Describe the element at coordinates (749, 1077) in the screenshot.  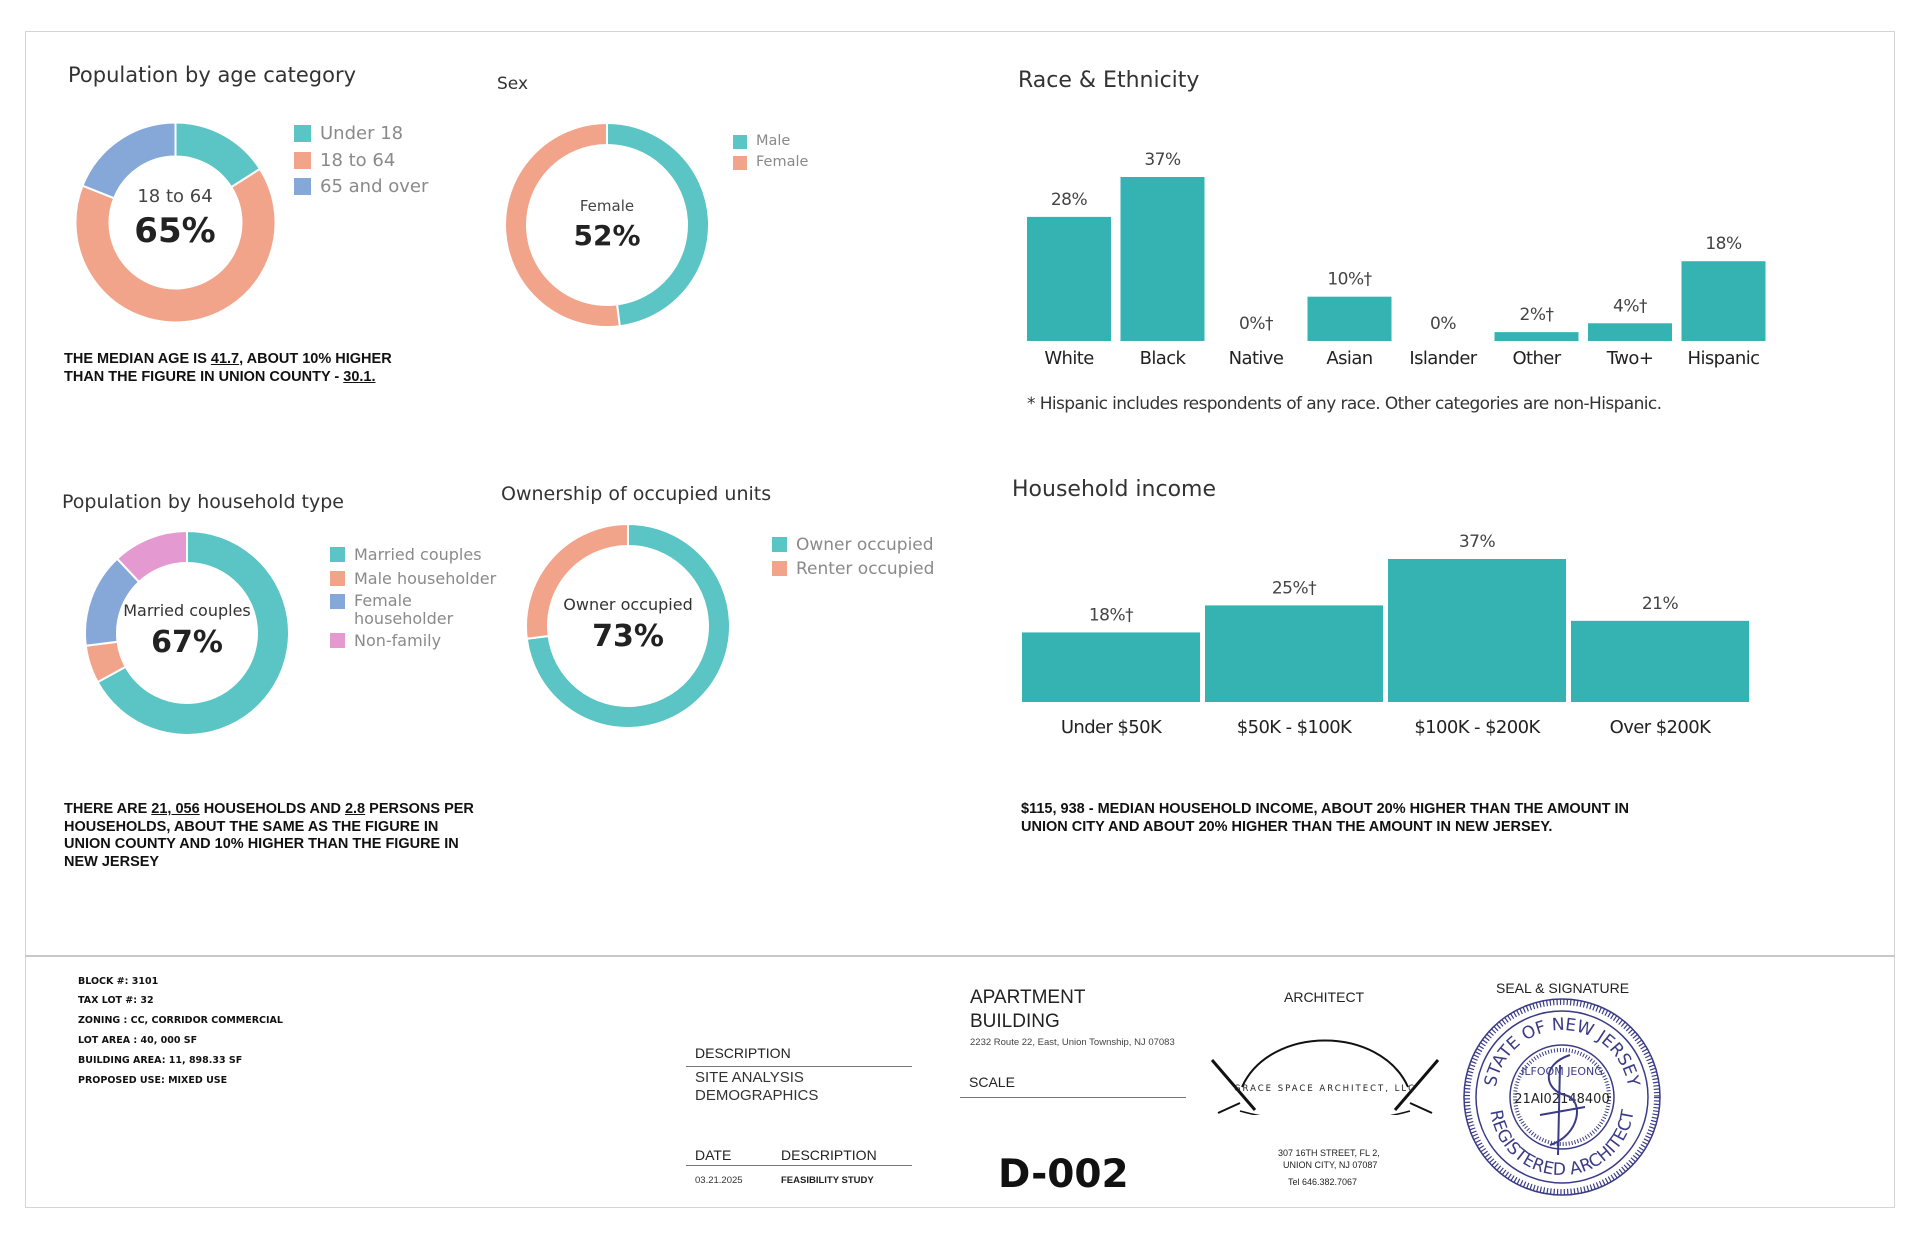
I see `description-line-1: SITE ANALYSIS` at that location.